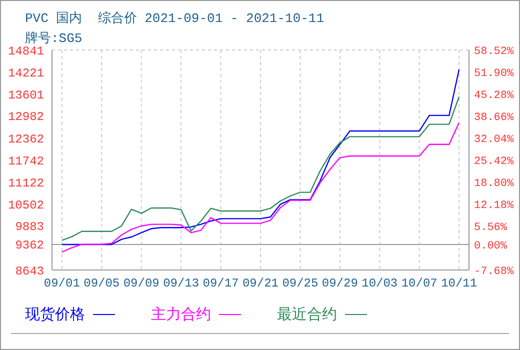  What do you see at coordinates (26, 183) in the screenshot?
I see `y-tick-label: 11122` at bounding box center [26, 183].